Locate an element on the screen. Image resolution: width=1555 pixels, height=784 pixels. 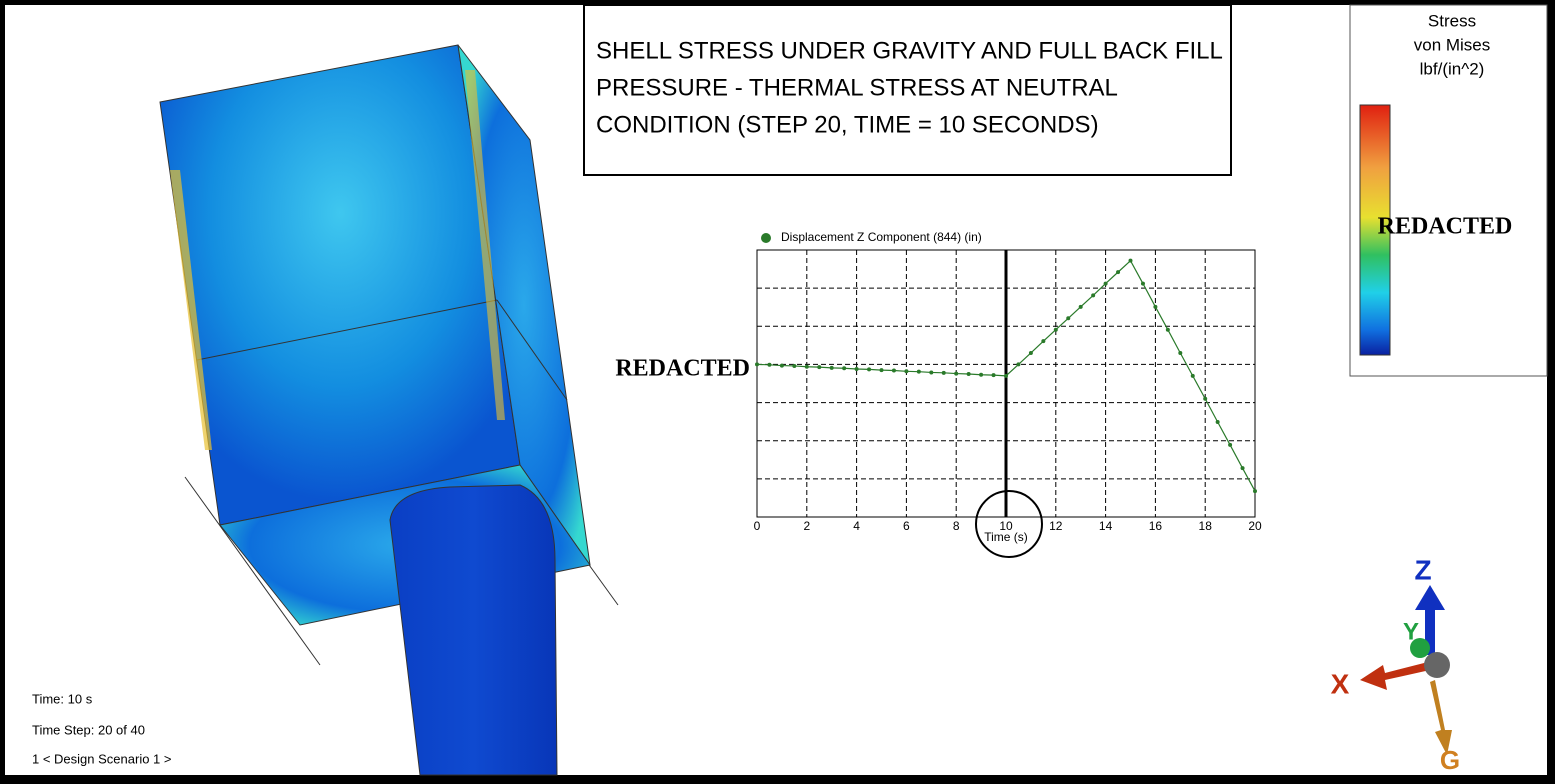
x-tick-label: 6 is located at coordinates (906, 526).